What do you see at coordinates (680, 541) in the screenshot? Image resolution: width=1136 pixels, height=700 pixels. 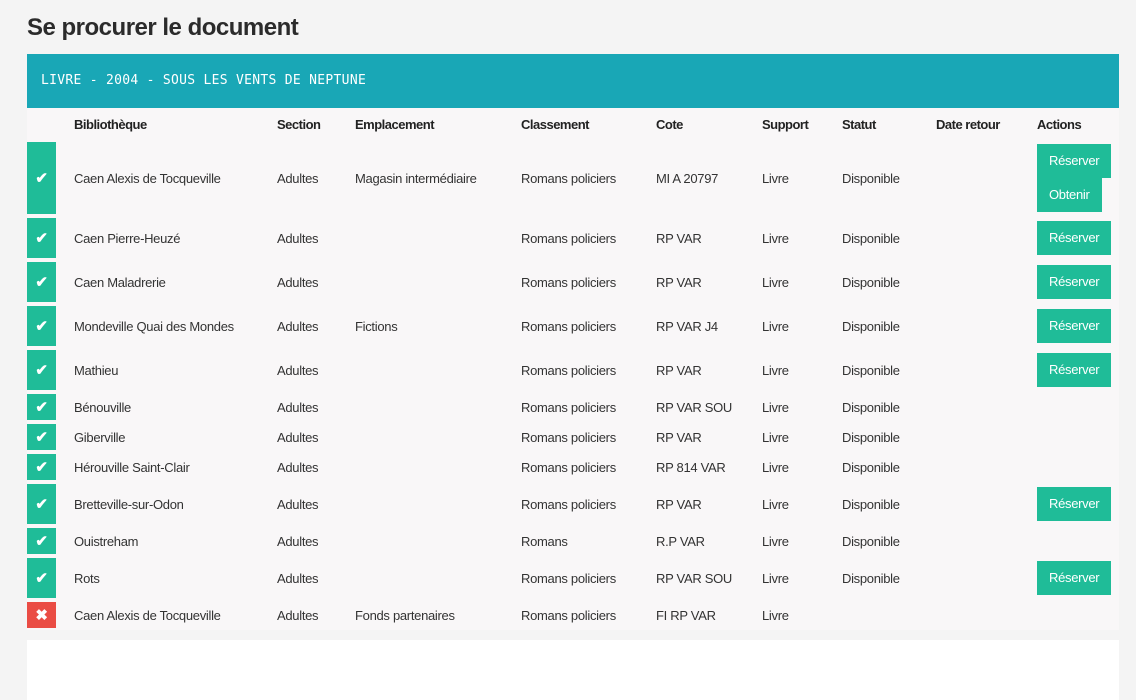 I see `cell-cote: R.P VAR` at bounding box center [680, 541].